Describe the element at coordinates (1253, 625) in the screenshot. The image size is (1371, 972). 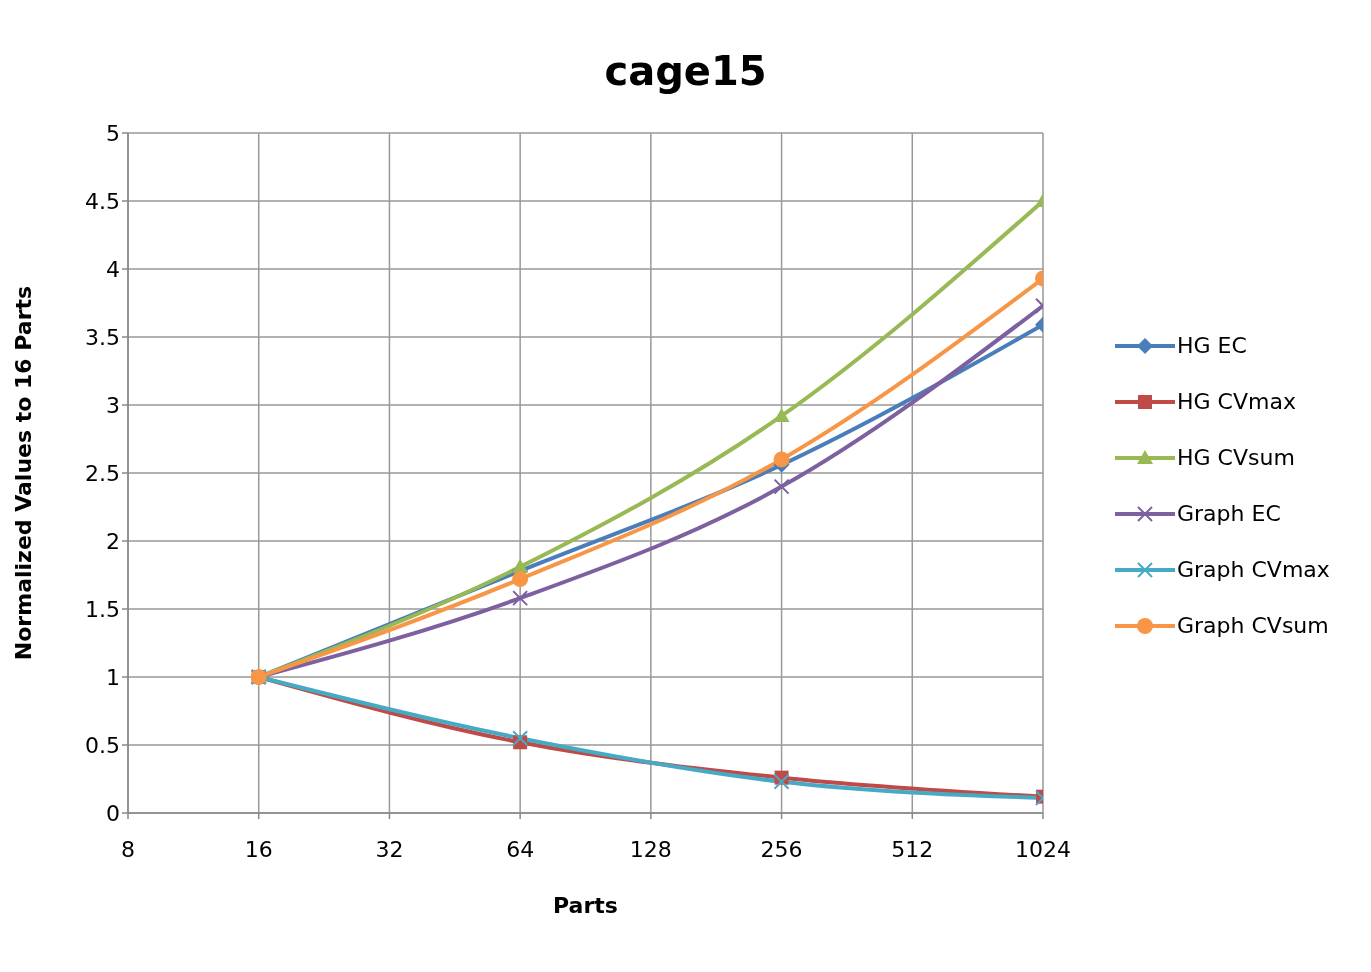
I see `legend-label: Graph CVsum` at that location.